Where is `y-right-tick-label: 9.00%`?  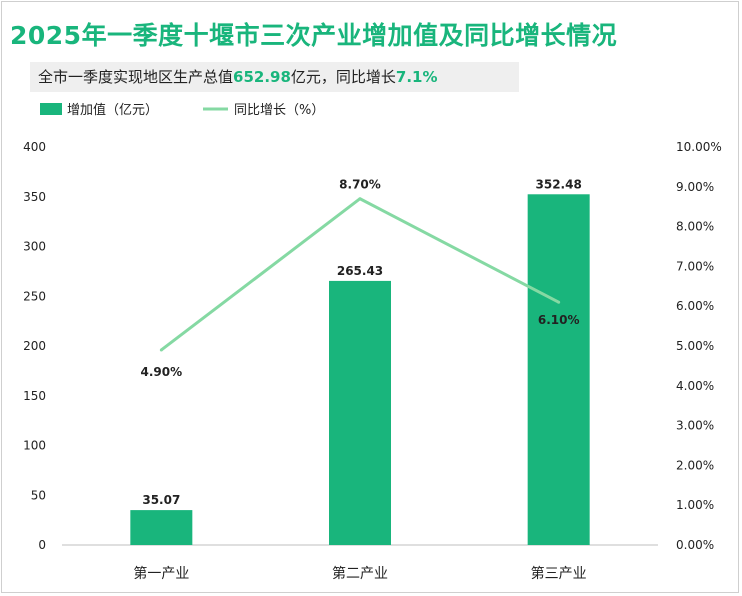
y-right-tick-label: 9.00% is located at coordinates (695, 187).